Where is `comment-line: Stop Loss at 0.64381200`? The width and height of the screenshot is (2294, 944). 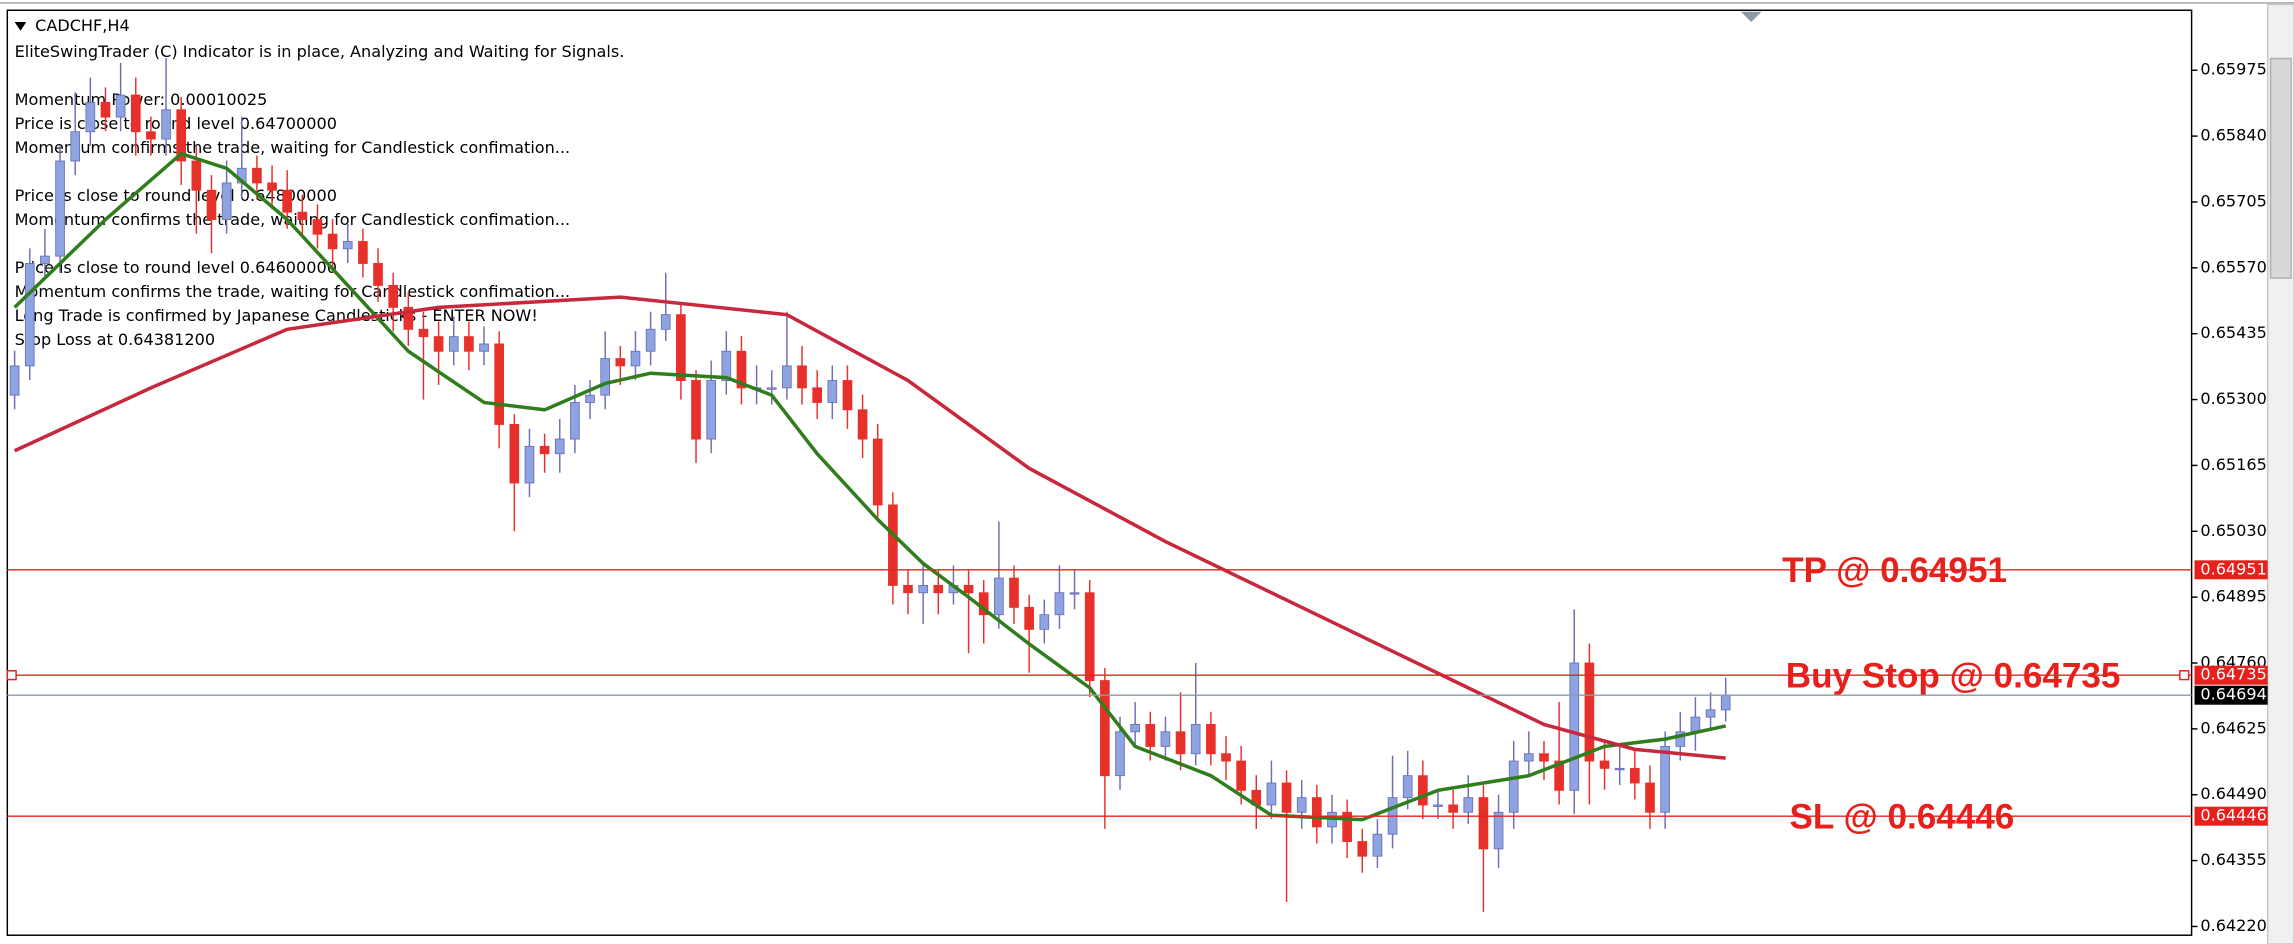
comment-line: Stop Loss at 0.64381200 is located at coordinates (115, 339).